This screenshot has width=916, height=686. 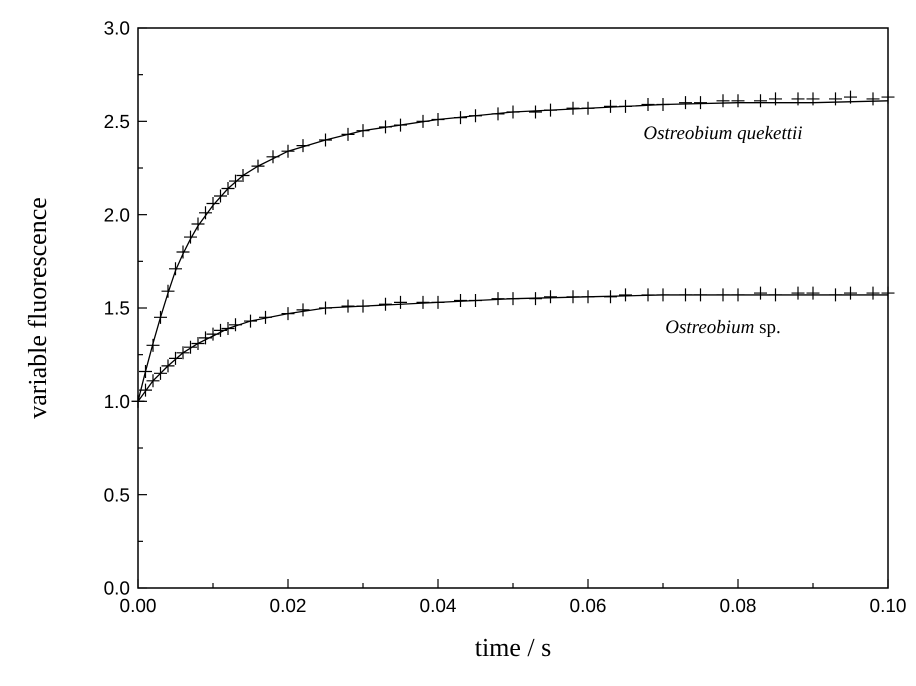 I want to click on series-label: Ostreobium sp., so click(x=723, y=327).